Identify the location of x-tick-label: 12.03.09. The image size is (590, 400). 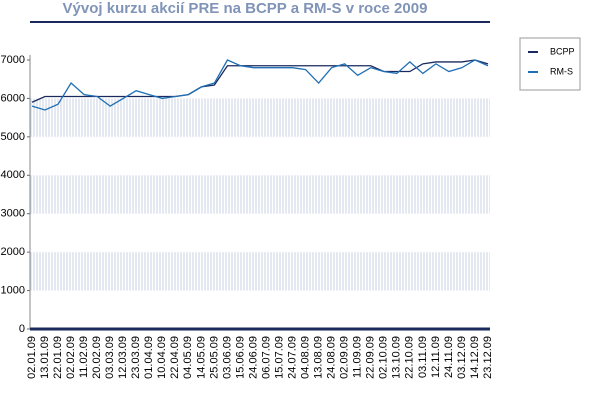
(123, 357).